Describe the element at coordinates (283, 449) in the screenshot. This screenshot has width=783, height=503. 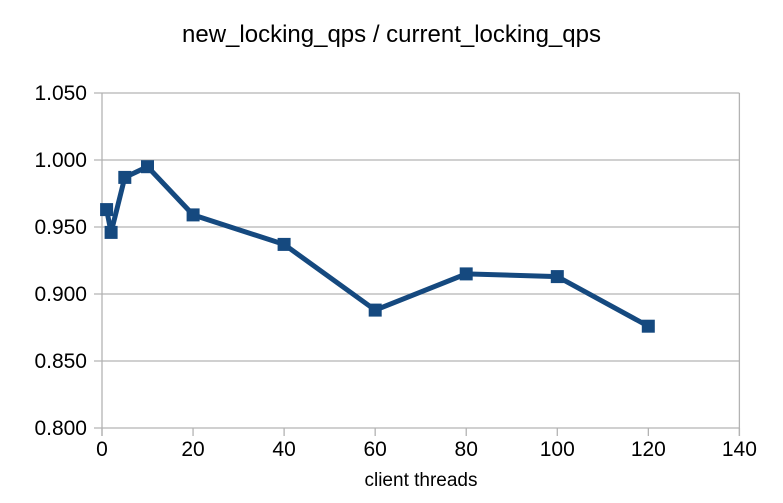
I see `x-tick-label: 40` at that location.